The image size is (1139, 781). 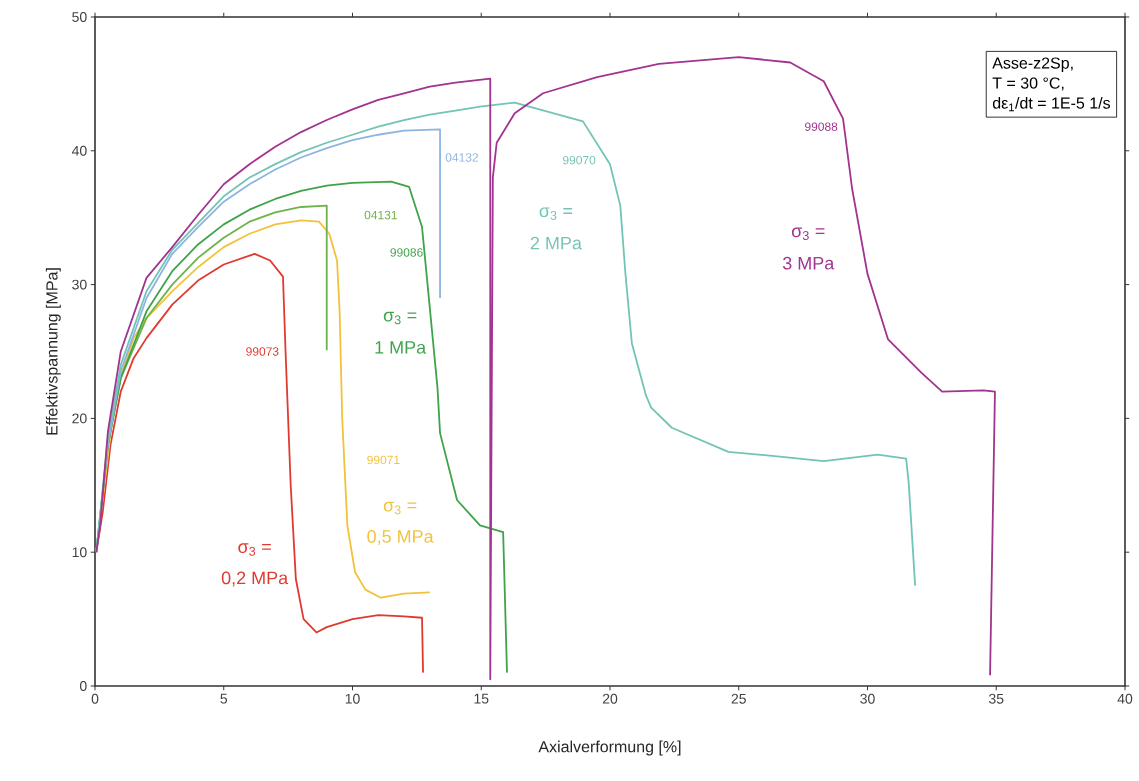 I want to click on x-tick-label: 10, so click(x=352, y=698).